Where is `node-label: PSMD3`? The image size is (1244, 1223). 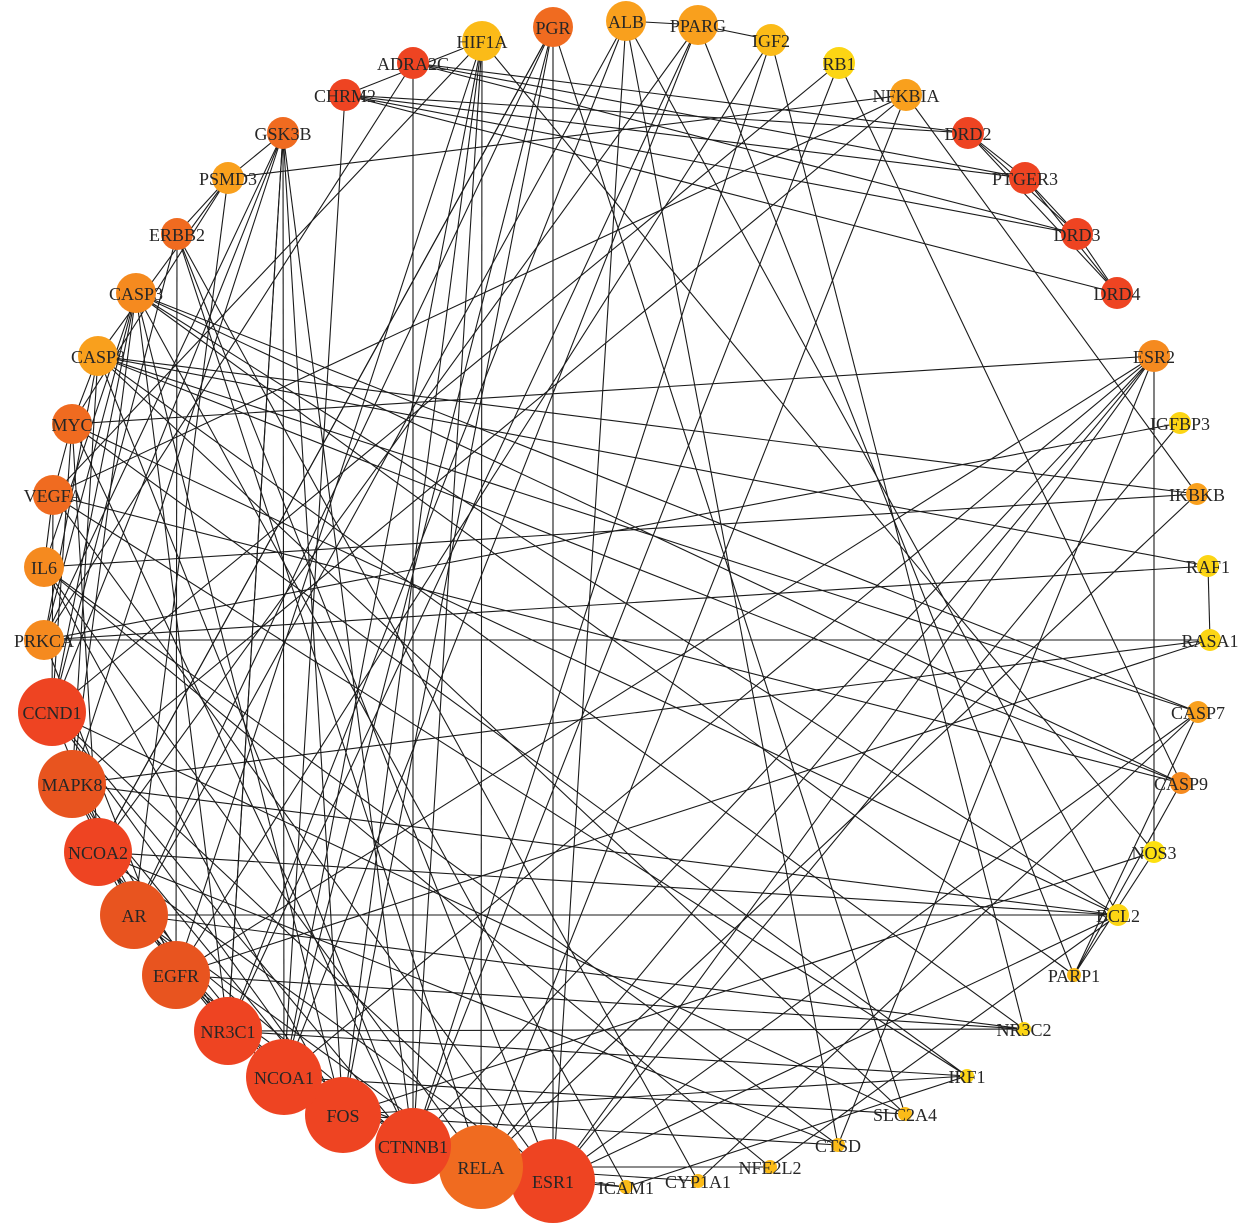 node-label: PSMD3 is located at coordinates (228, 179).